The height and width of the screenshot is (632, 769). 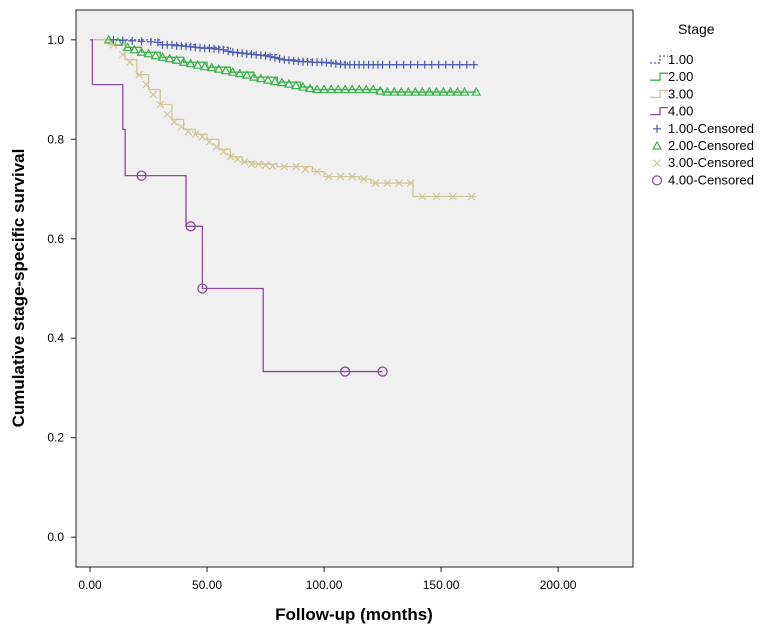 What do you see at coordinates (55, 438) in the screenshot?
I see `y-tick-label: 0.2` at bounding box center [55, 438].